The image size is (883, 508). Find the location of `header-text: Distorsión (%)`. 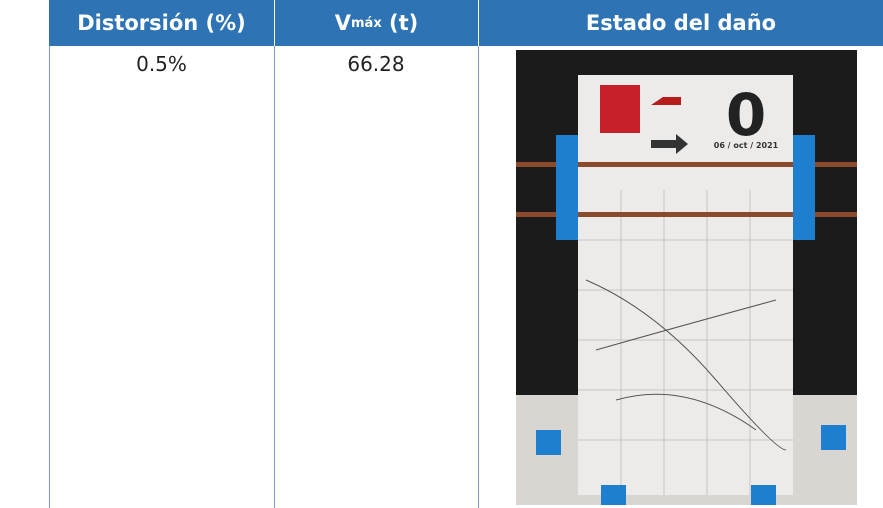

header-text: Distorsión (%) is located at coordinates (161, 23).